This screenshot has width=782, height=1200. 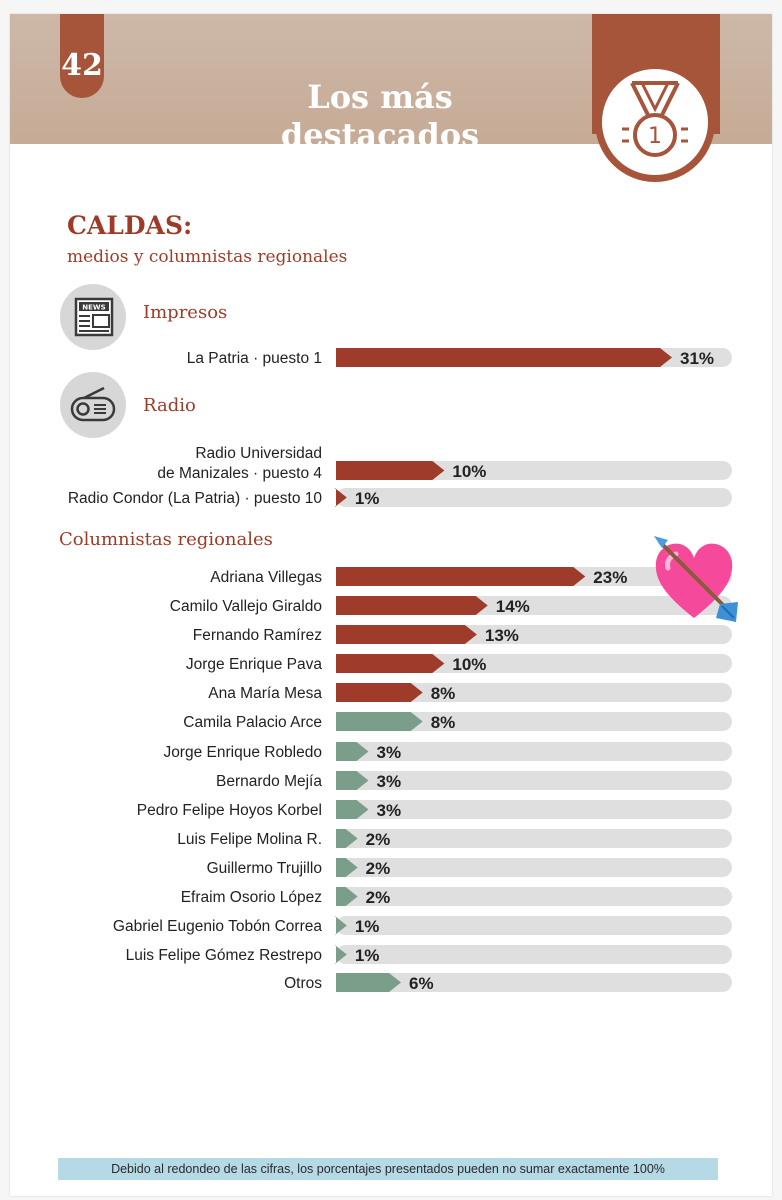 What do you see at coordinates (303, 983) in the screenshot?
I see `bar-category-label: Otros` at bounding box center [303, 983].